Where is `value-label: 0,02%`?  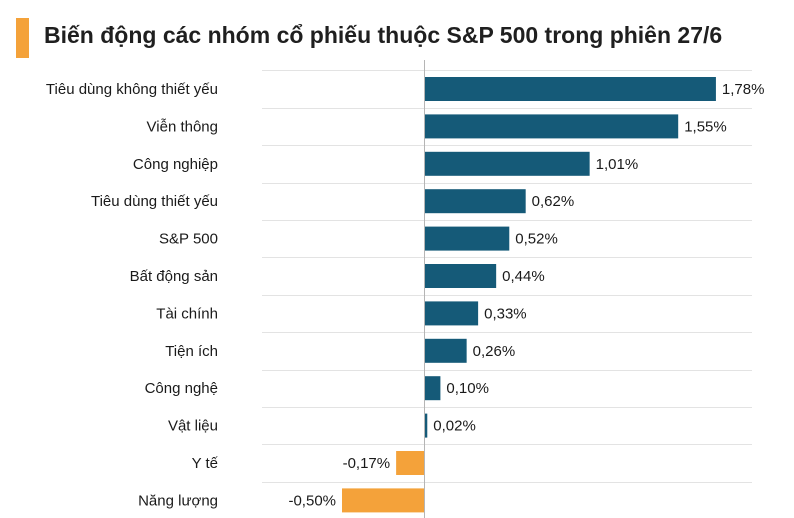 value-label: 0,02% is located at coordinates (454, 426).